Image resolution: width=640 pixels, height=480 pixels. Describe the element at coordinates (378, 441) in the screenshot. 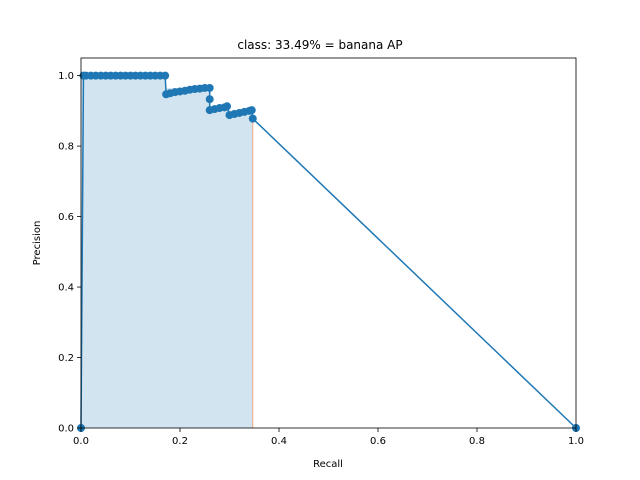

I see `x-tick-label: 0.6` at that location.